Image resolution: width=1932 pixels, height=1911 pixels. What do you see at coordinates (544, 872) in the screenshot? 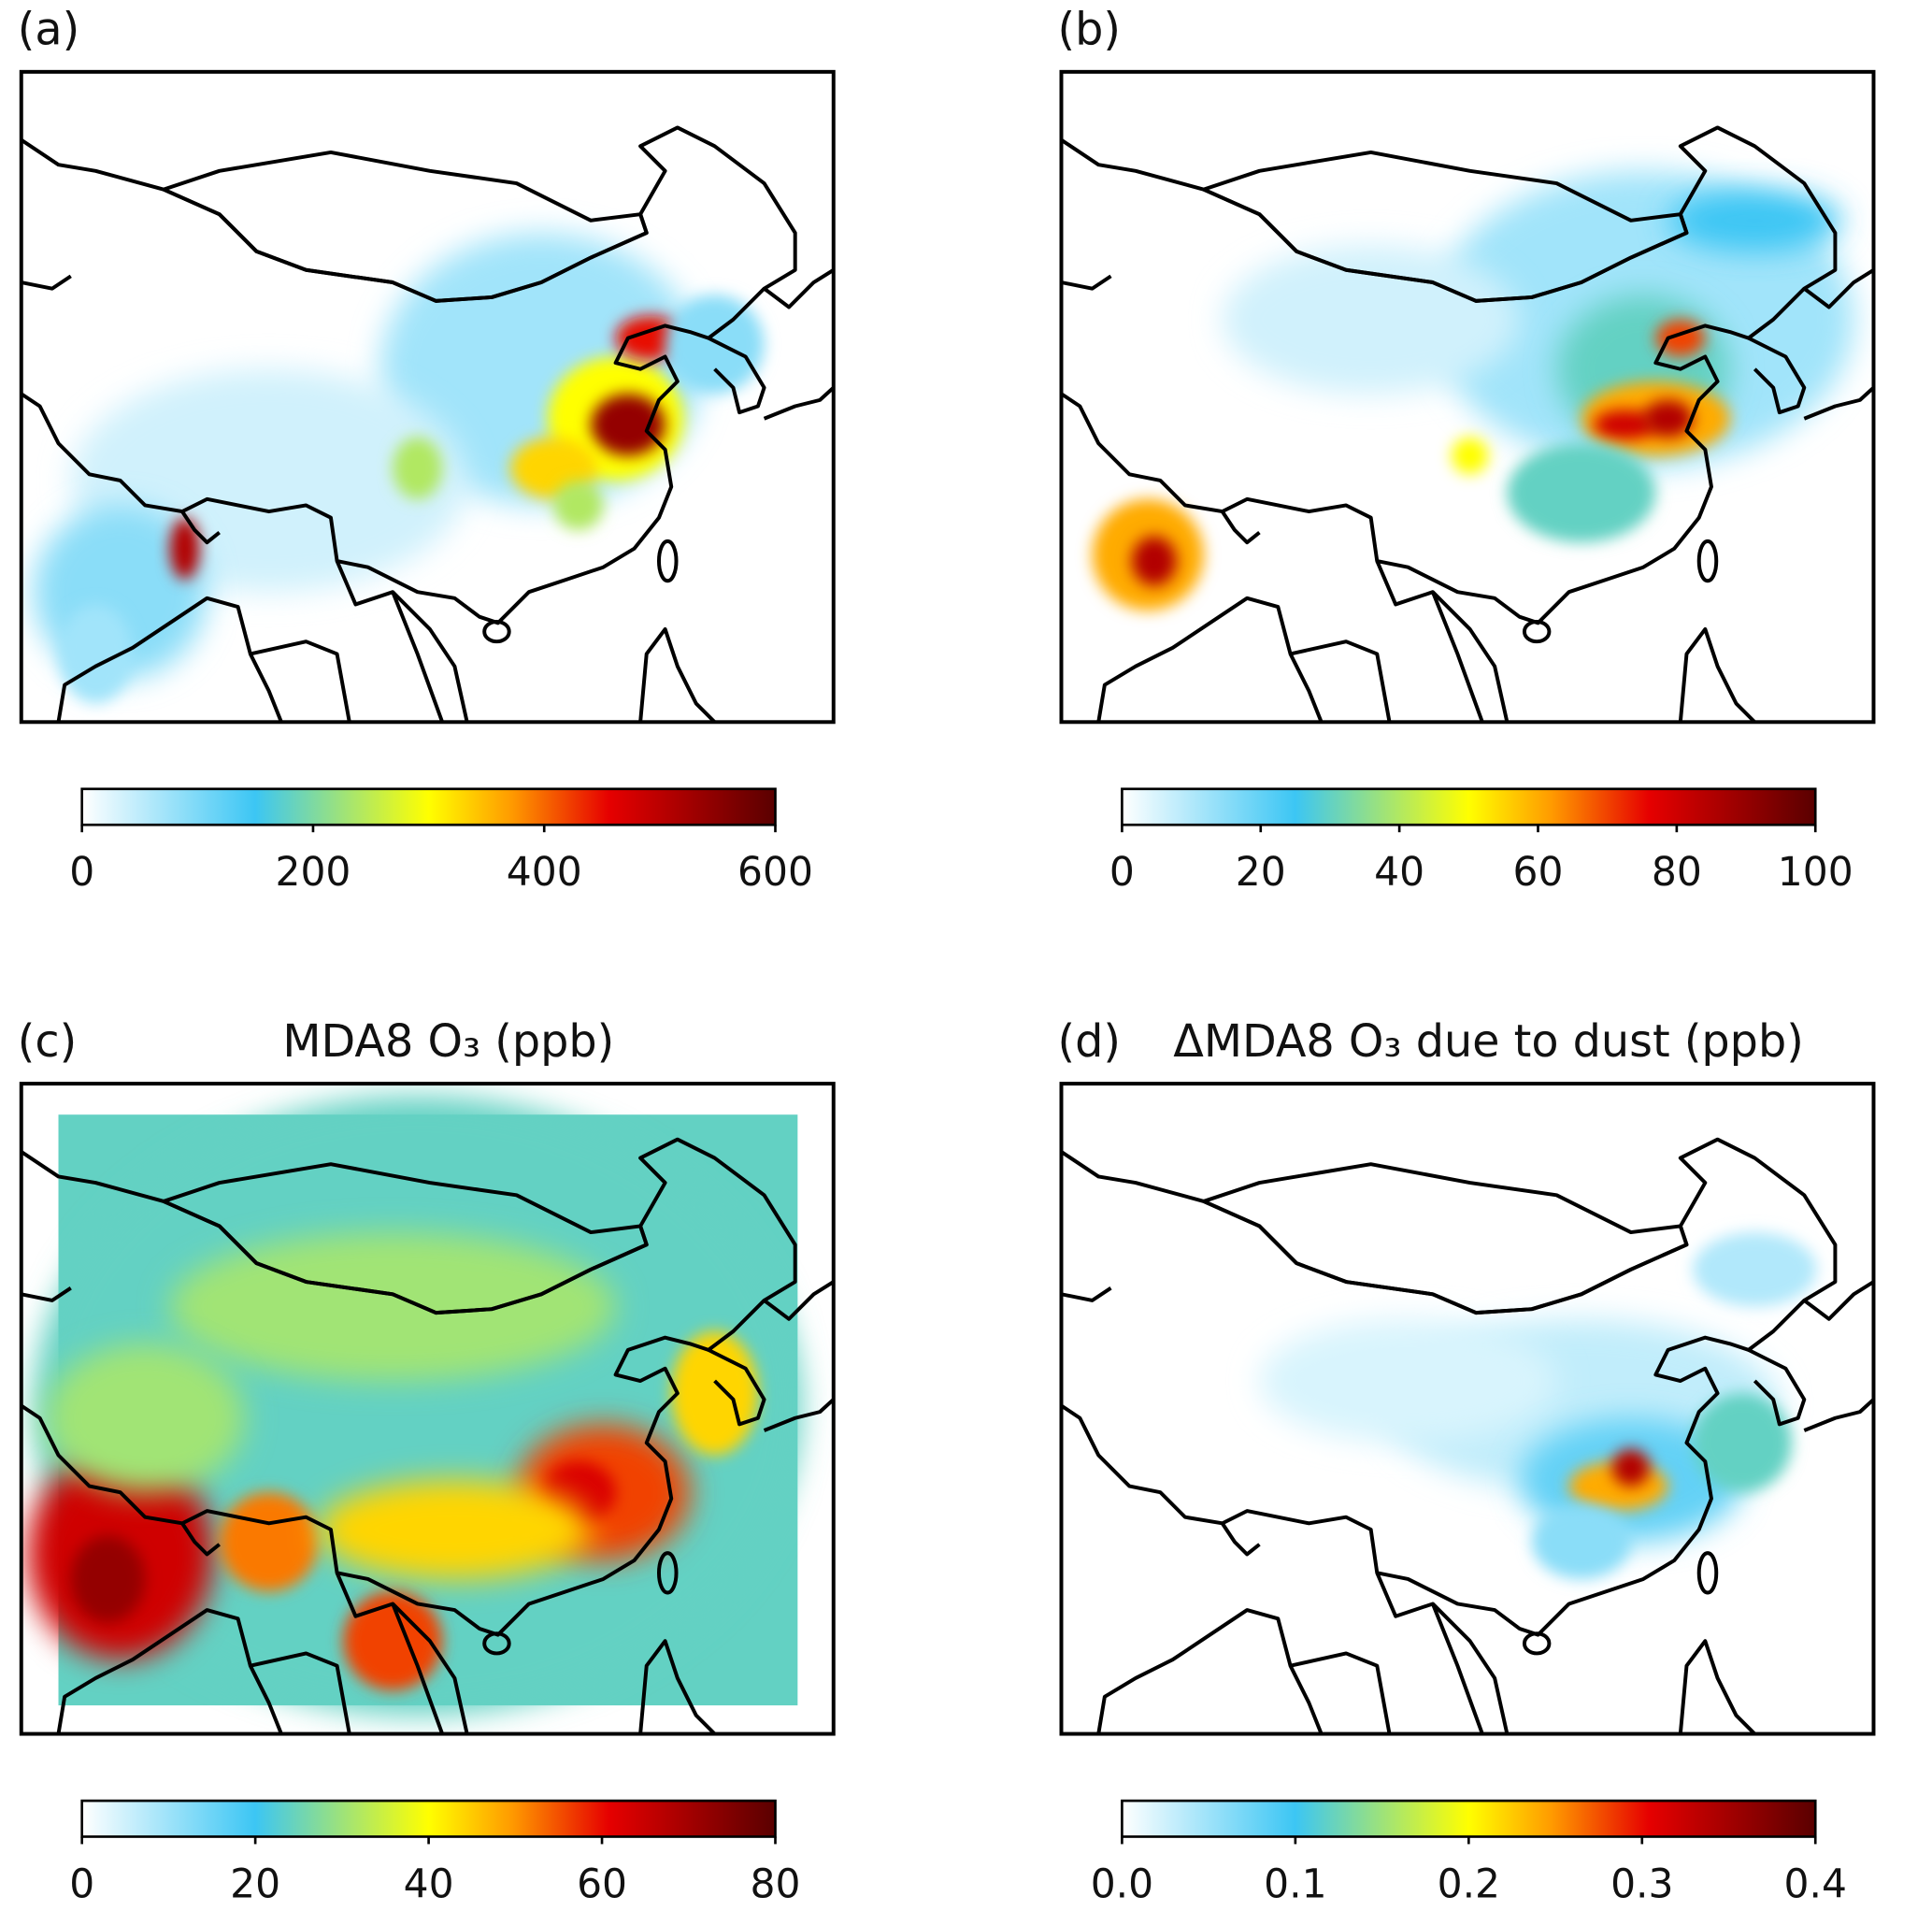
I see `colorbar-tick-label: 400` at bounding box center [544, 872].